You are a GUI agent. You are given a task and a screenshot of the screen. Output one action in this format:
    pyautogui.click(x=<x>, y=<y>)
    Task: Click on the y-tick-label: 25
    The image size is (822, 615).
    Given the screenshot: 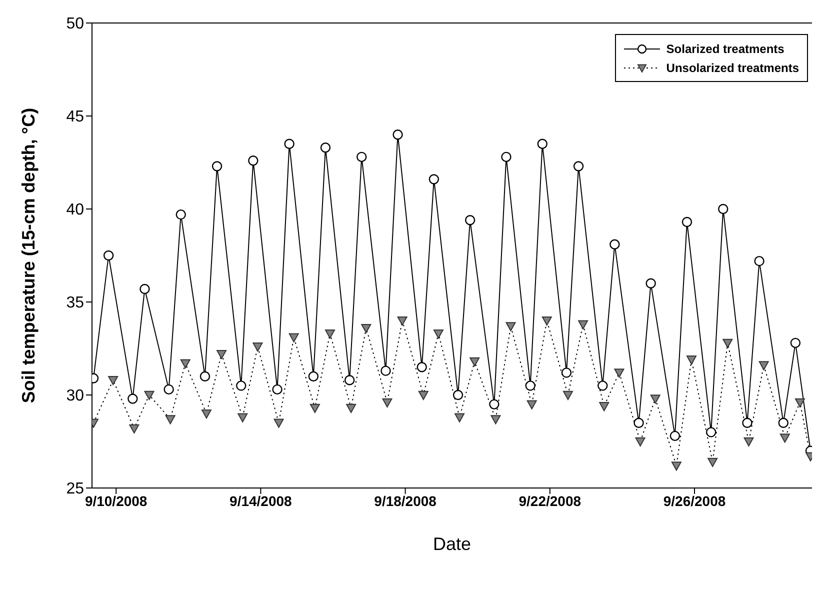 What is the action you would take?
    pyautogui.click(x=75, y=489)
    